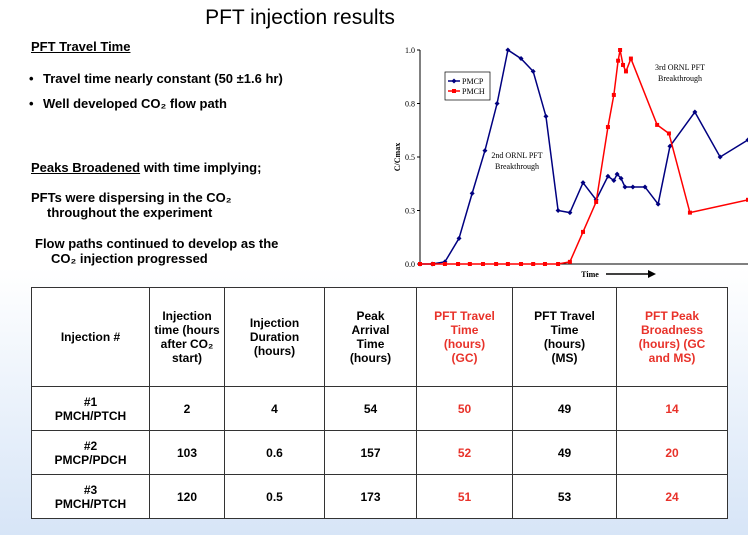 The image size is (748, 535). What do you see at coordinates (564, 337) in the screenshot?
I see `table-cell: PFT Travel Time (hours) (MS)` at bounding box center [564, 337].